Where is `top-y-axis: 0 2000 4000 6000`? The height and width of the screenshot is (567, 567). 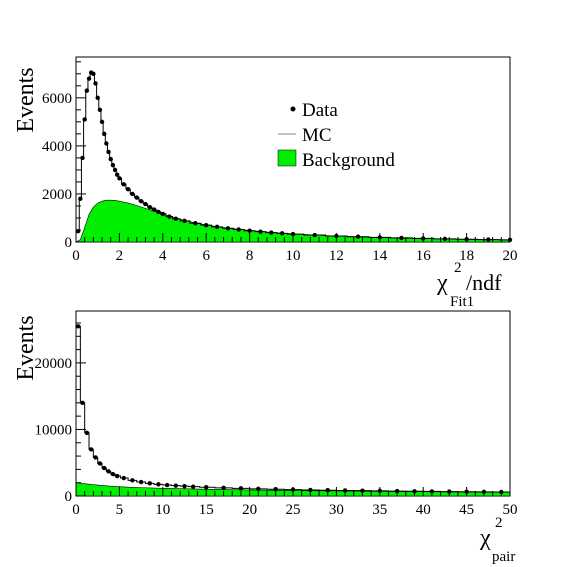 top-y-axis: 0 2000 4000 6000 is located at coordinates (64, 156).